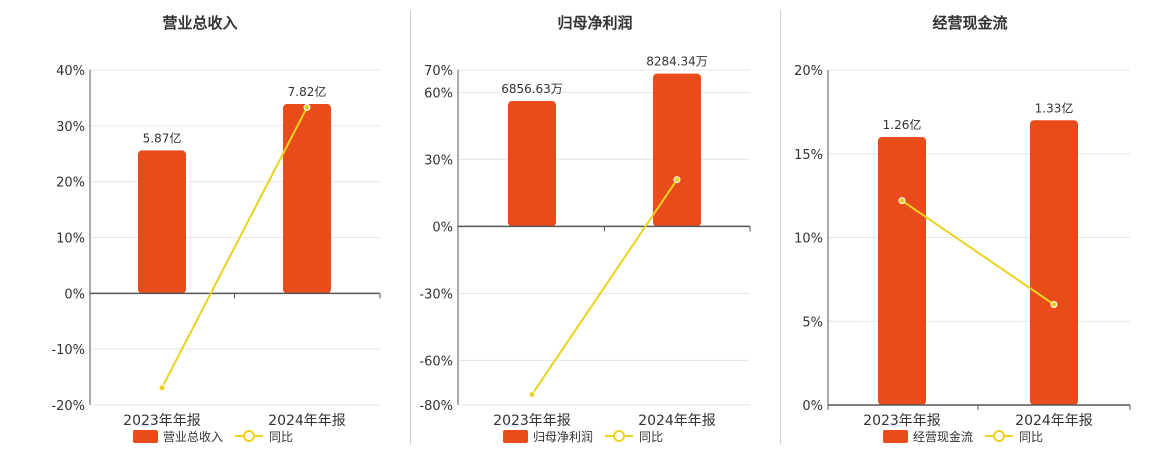 This screenshot has height=450, width=1160. What do you see at coordinates (436, 294) in the screenshot?
I see `y-tick-label: -30%` at bounding box center [436, 294].